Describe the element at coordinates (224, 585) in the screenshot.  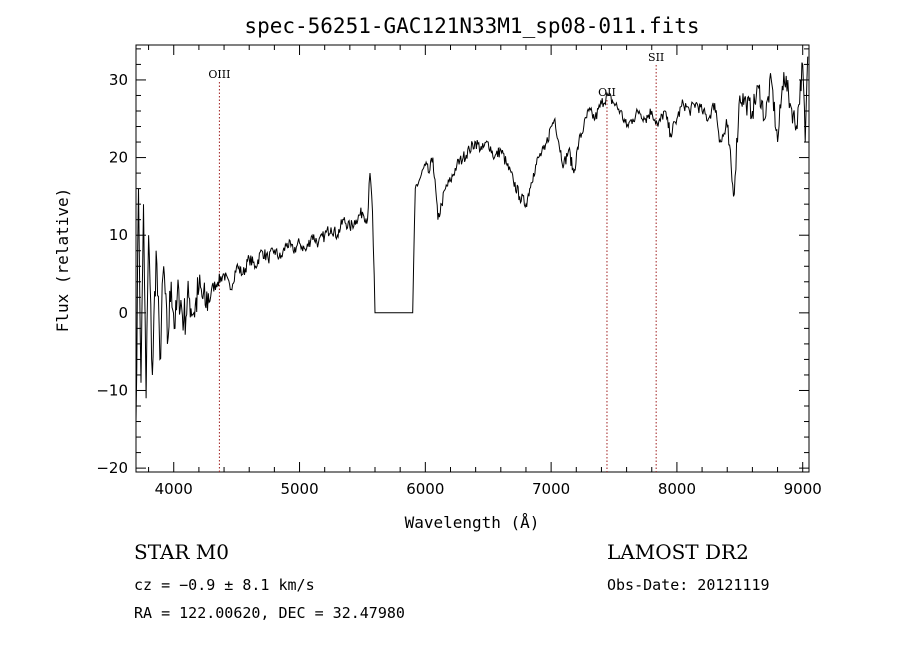
I see `redshift-velocity: cz = −0.9 ± 8.1 km/s` at that location.